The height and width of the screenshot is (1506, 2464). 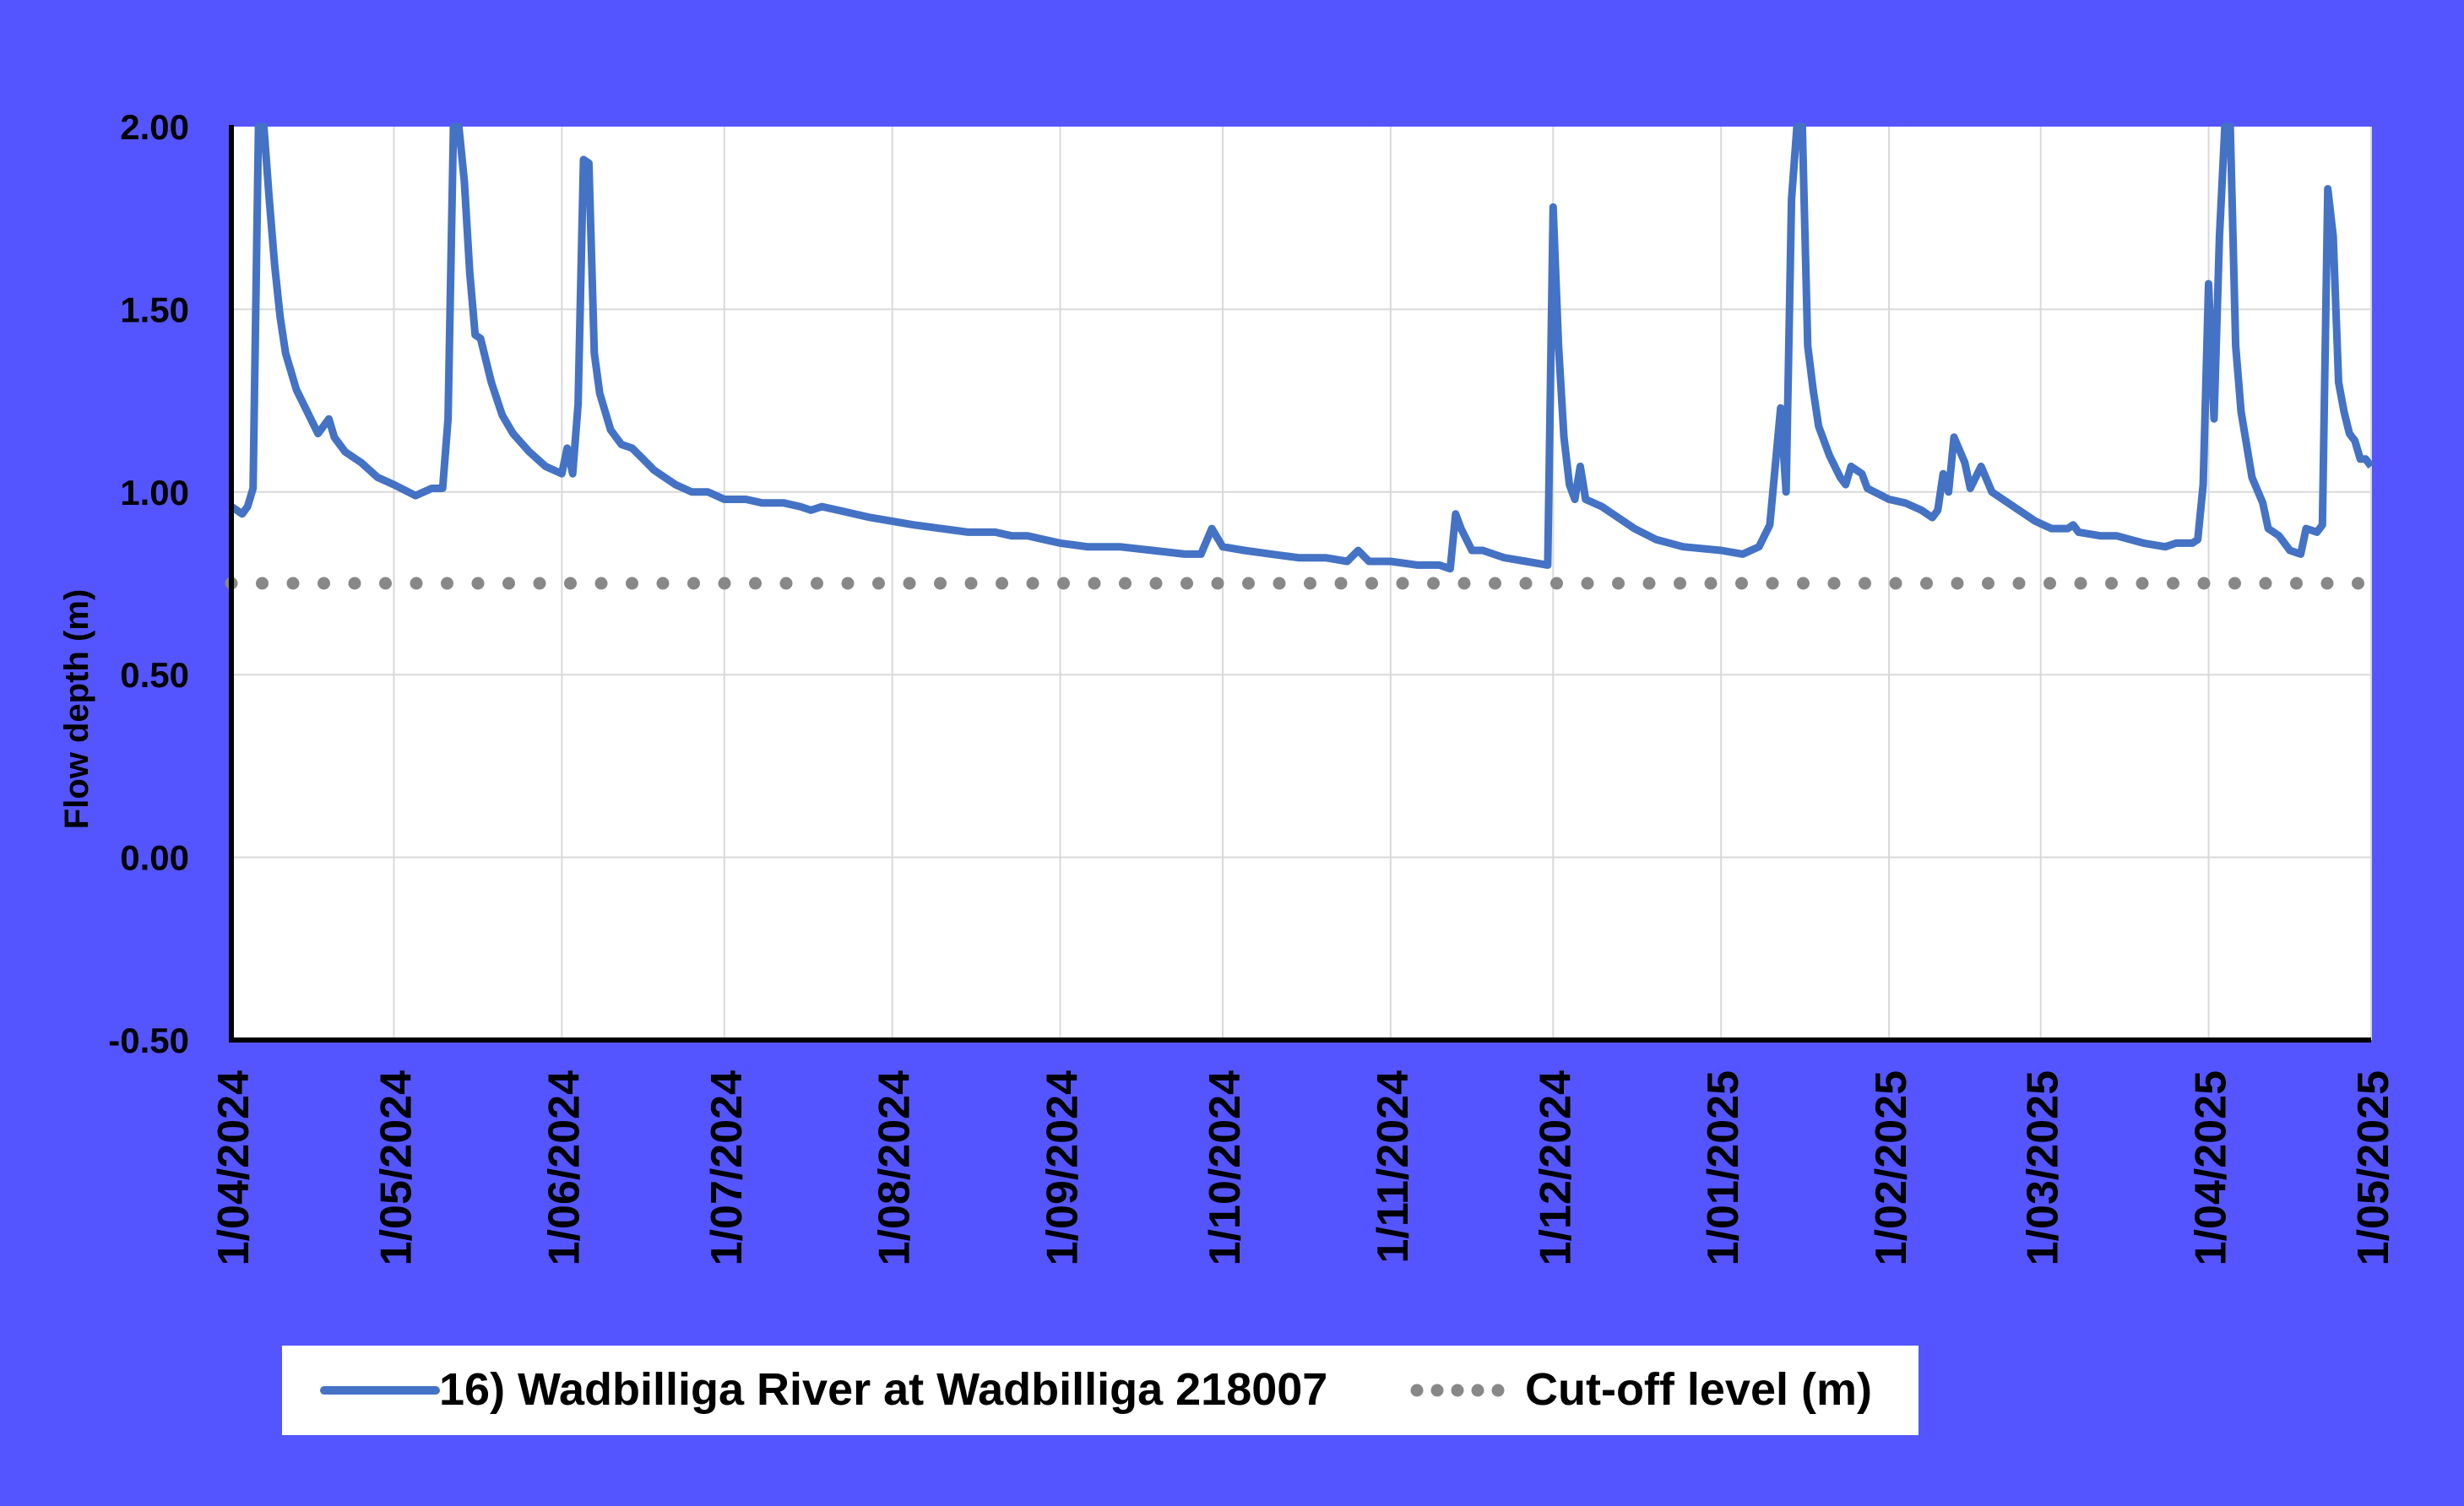 I want to click on y-tick-label: 0.50, so click(x=154, y=675).